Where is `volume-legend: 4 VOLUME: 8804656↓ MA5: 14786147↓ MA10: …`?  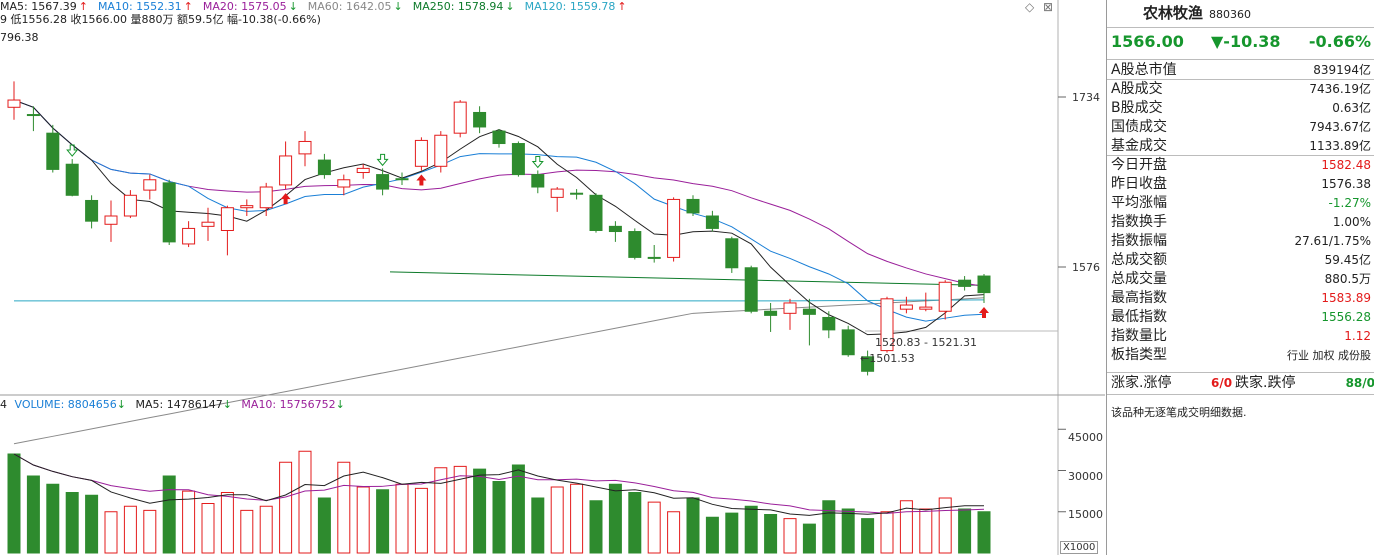
volume-legend: 4 VOLUME: 8804656↓ MA5: 14786147↓ MA10: … is located at coordinates (172, 404).